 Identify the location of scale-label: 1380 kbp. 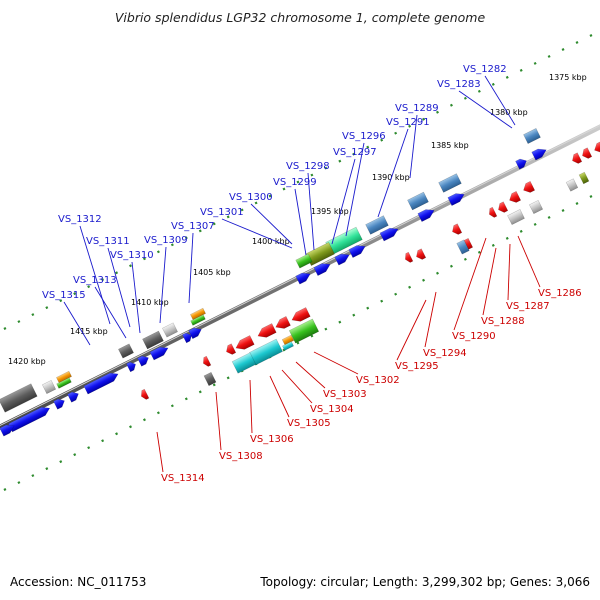
(509, 112).